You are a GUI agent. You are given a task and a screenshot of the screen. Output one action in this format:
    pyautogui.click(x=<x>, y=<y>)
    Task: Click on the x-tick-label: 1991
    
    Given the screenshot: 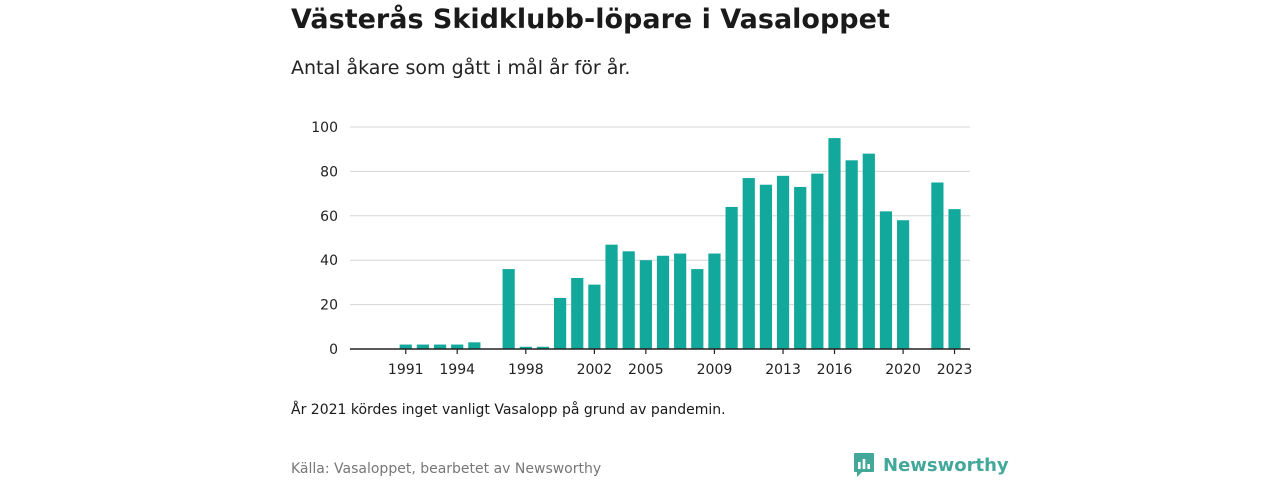 What is the action you would take?
    pyautogui.click(x=406, y=370)
    